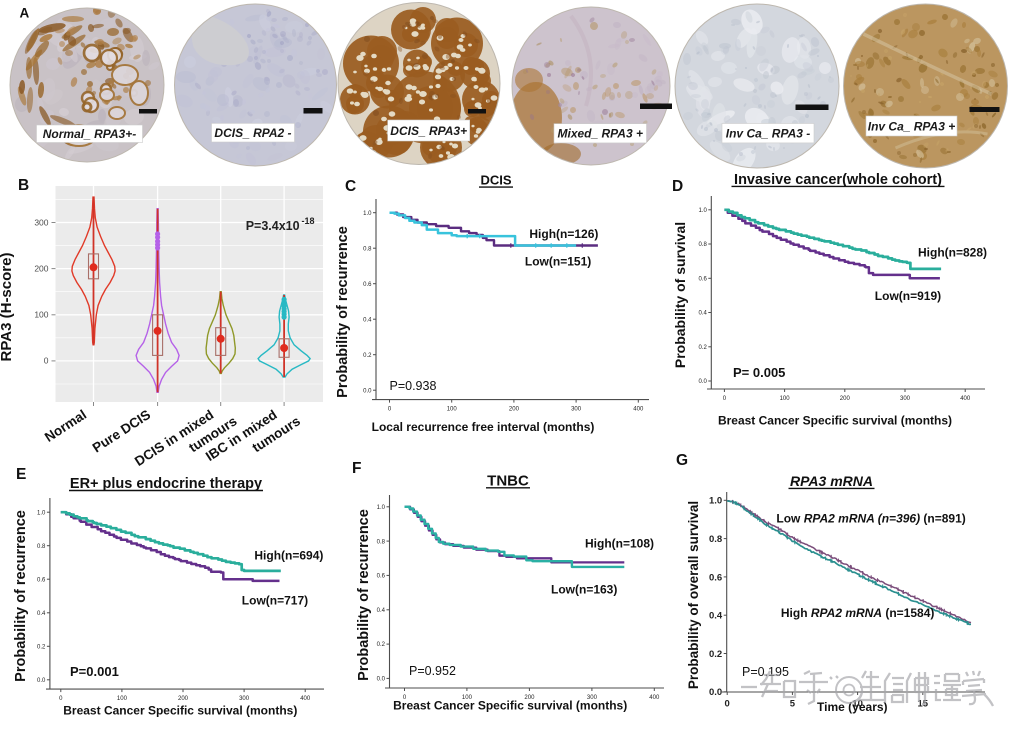  What do you see at coordinates (252, 133) in the screenshot?
I see `svg-text: DCIS_ RPA2 -` at bounding box center [252, 133].